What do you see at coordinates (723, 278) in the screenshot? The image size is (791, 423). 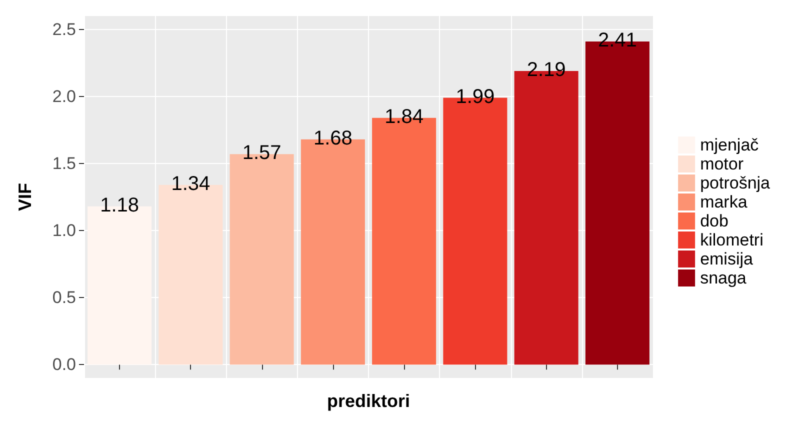 I see `legend-label: snaga` at bounding box center [723, 278].